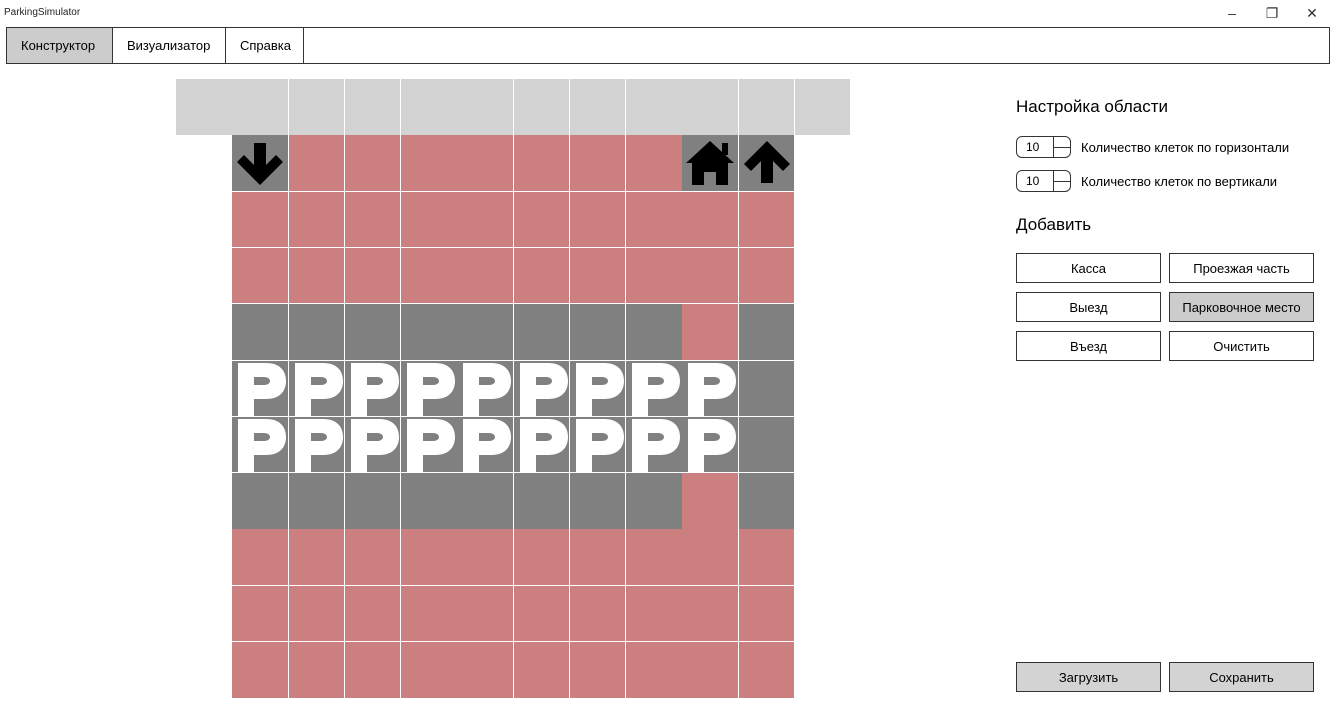 The height and width of the screenshot is (724, 1337). Describe the element at coordinates (265, 45) in the screenshot. I see `tab-help: Справка` at that location.